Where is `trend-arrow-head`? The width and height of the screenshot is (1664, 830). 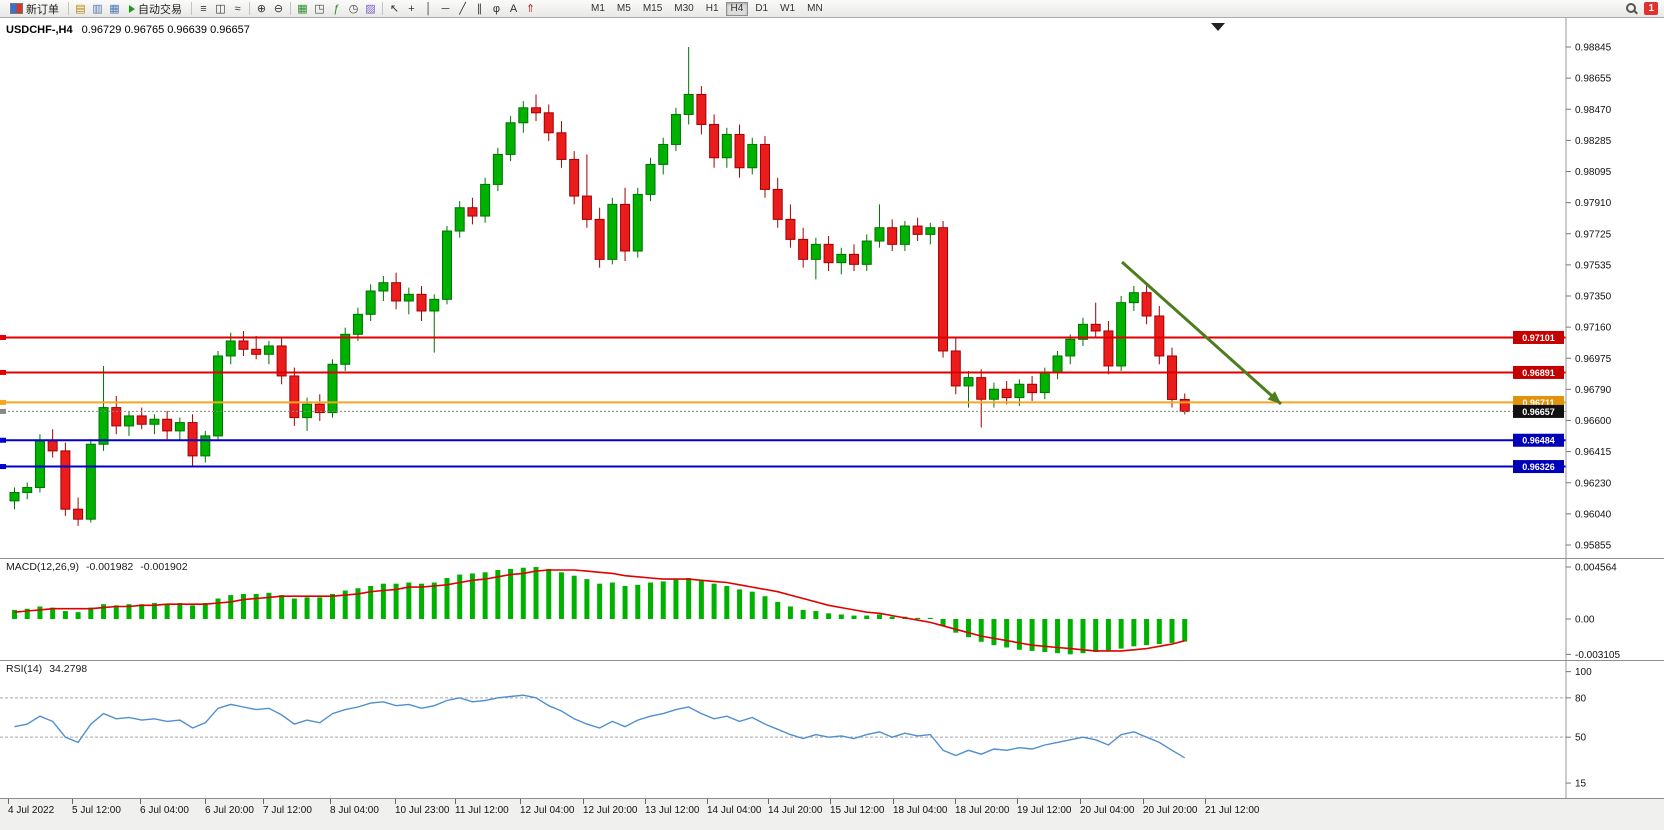 trend-arrow-head is located at coordinates (1274, 397).